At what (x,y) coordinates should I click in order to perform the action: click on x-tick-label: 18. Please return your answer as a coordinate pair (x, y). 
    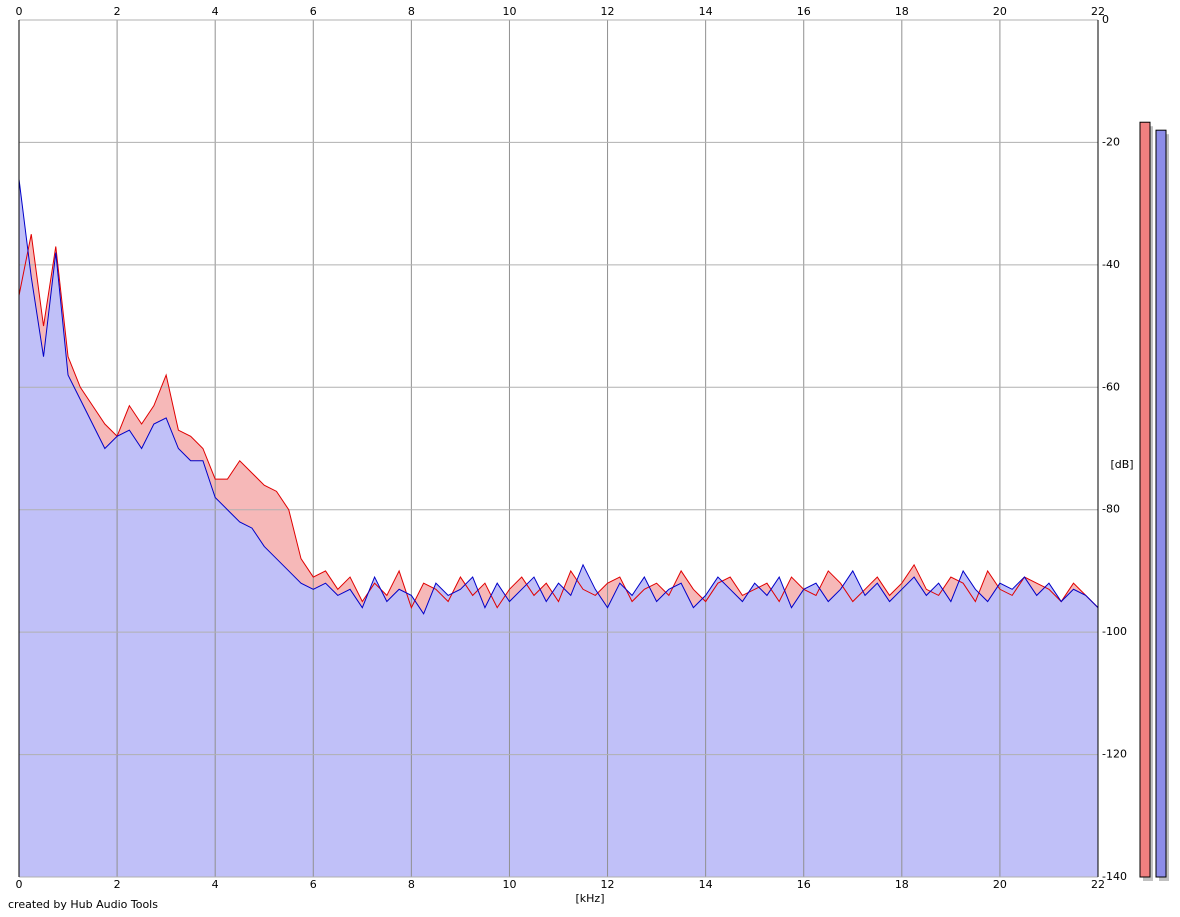
    Looking at the image, I should click on (902, 884).